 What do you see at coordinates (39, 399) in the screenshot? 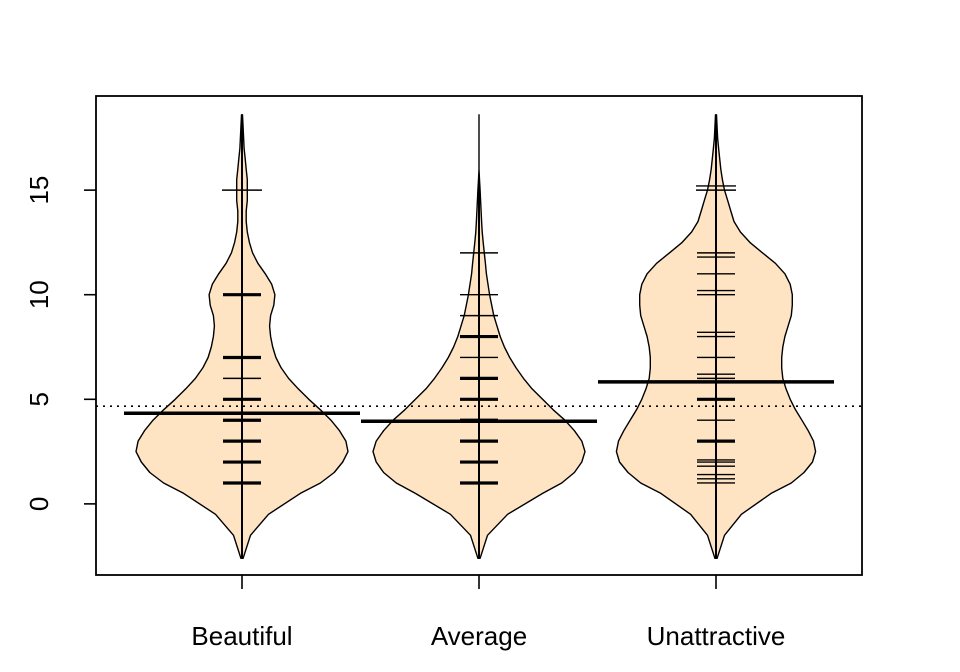
I see `y-tick-label: 5` at bounding box center [39, 399].